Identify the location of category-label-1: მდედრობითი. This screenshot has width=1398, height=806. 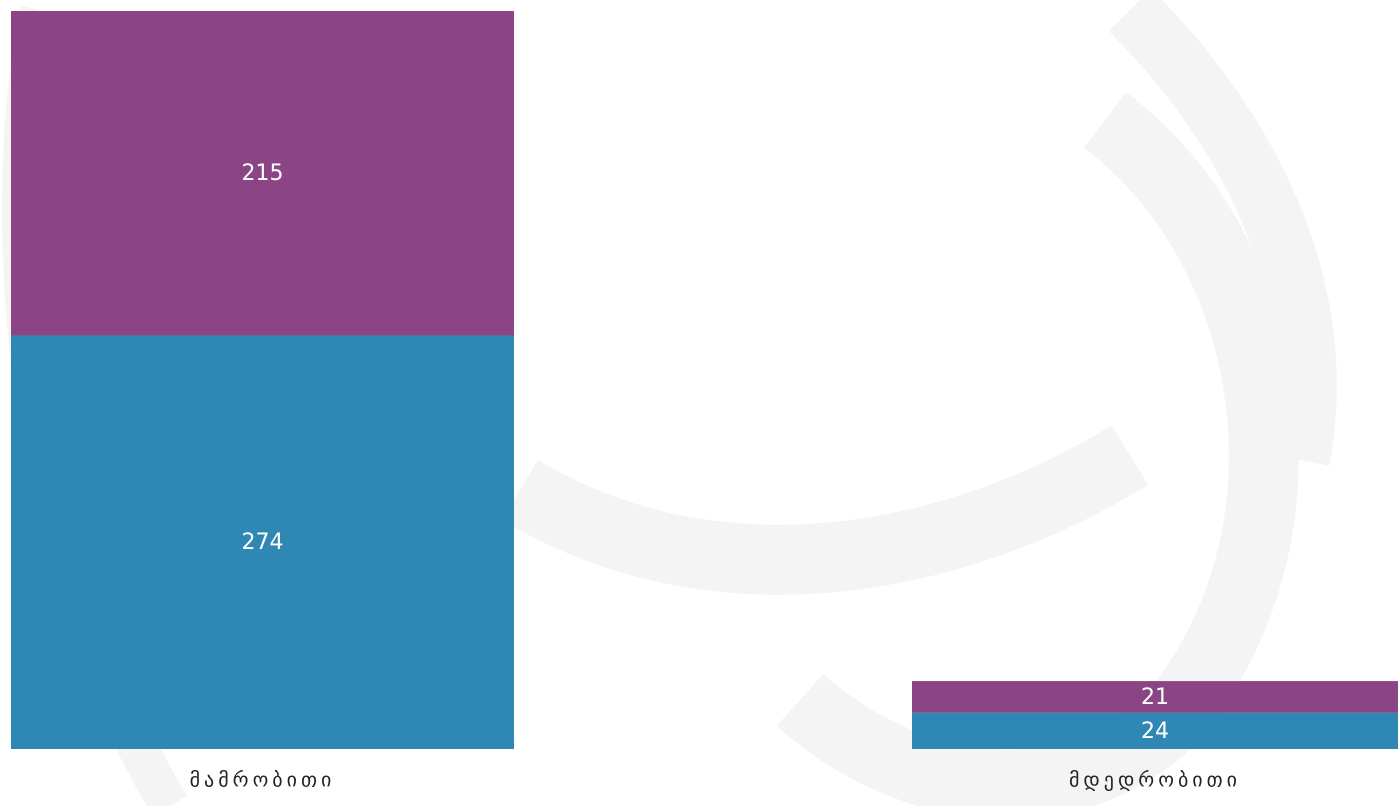
(1155, 780).